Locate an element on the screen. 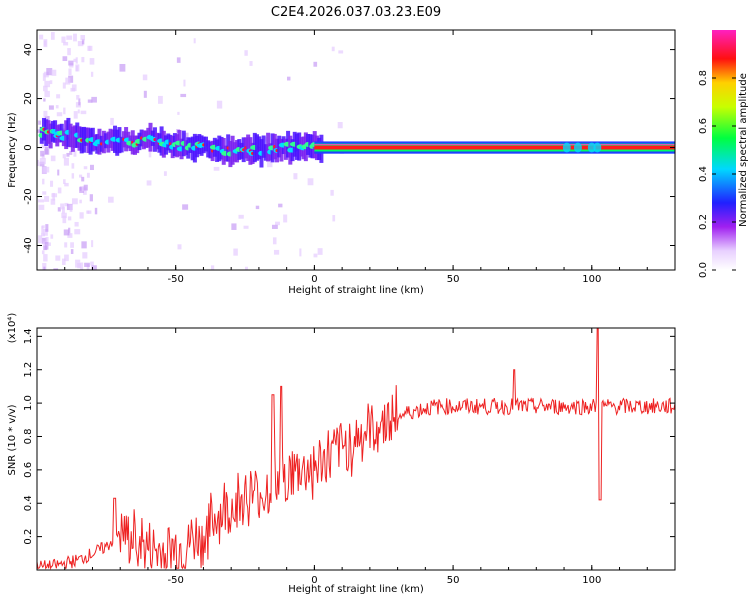  y-tick-label: 0.4 is located at coordinates (28, 503).